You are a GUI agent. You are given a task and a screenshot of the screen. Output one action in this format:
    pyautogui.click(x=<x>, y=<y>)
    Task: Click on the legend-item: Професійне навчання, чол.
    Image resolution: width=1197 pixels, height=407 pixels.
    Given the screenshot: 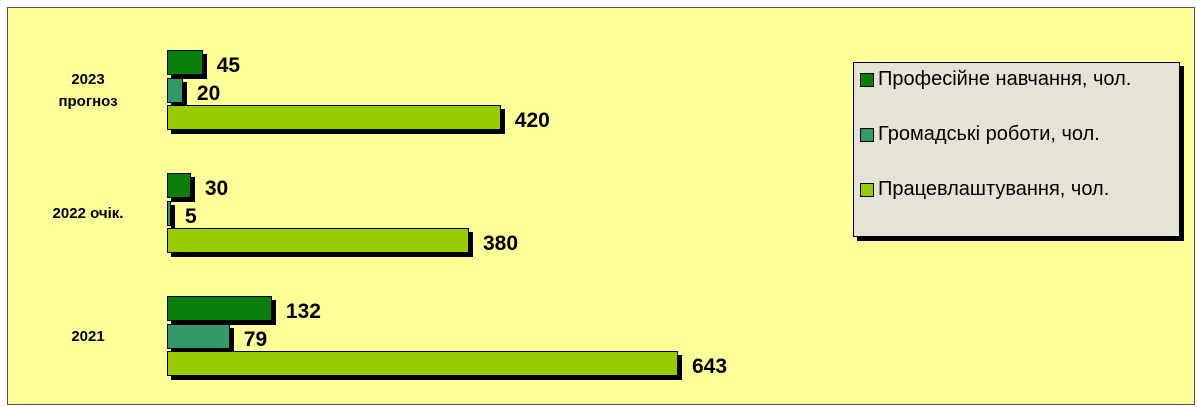 What is the action you would take?
    pyautogui.click(x=1019, y=79)
    